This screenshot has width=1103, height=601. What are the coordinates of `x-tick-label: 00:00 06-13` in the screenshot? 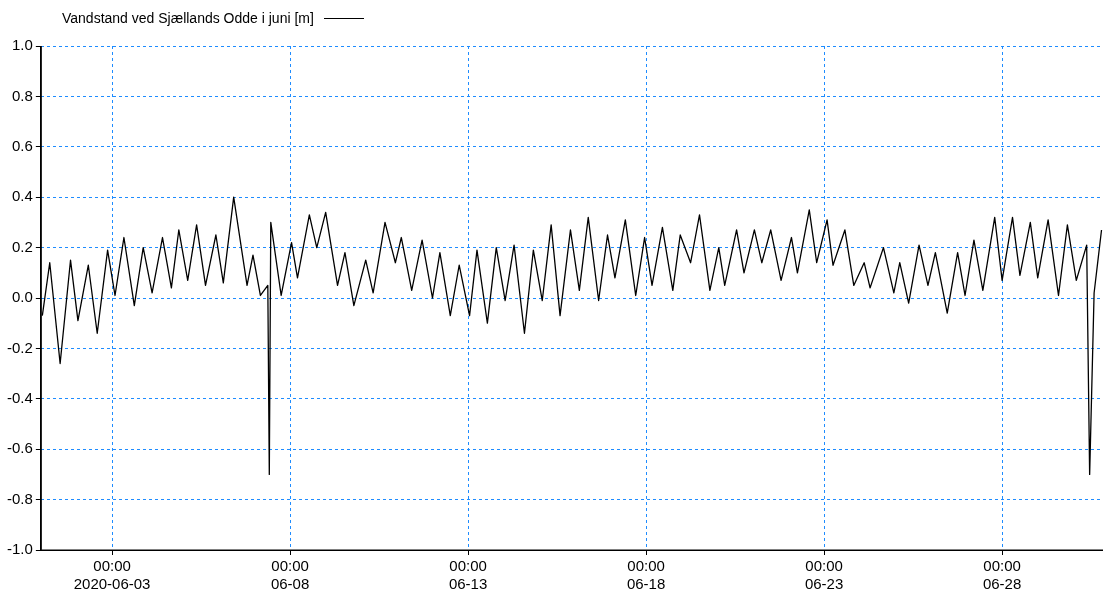 It's located at (468, 575).